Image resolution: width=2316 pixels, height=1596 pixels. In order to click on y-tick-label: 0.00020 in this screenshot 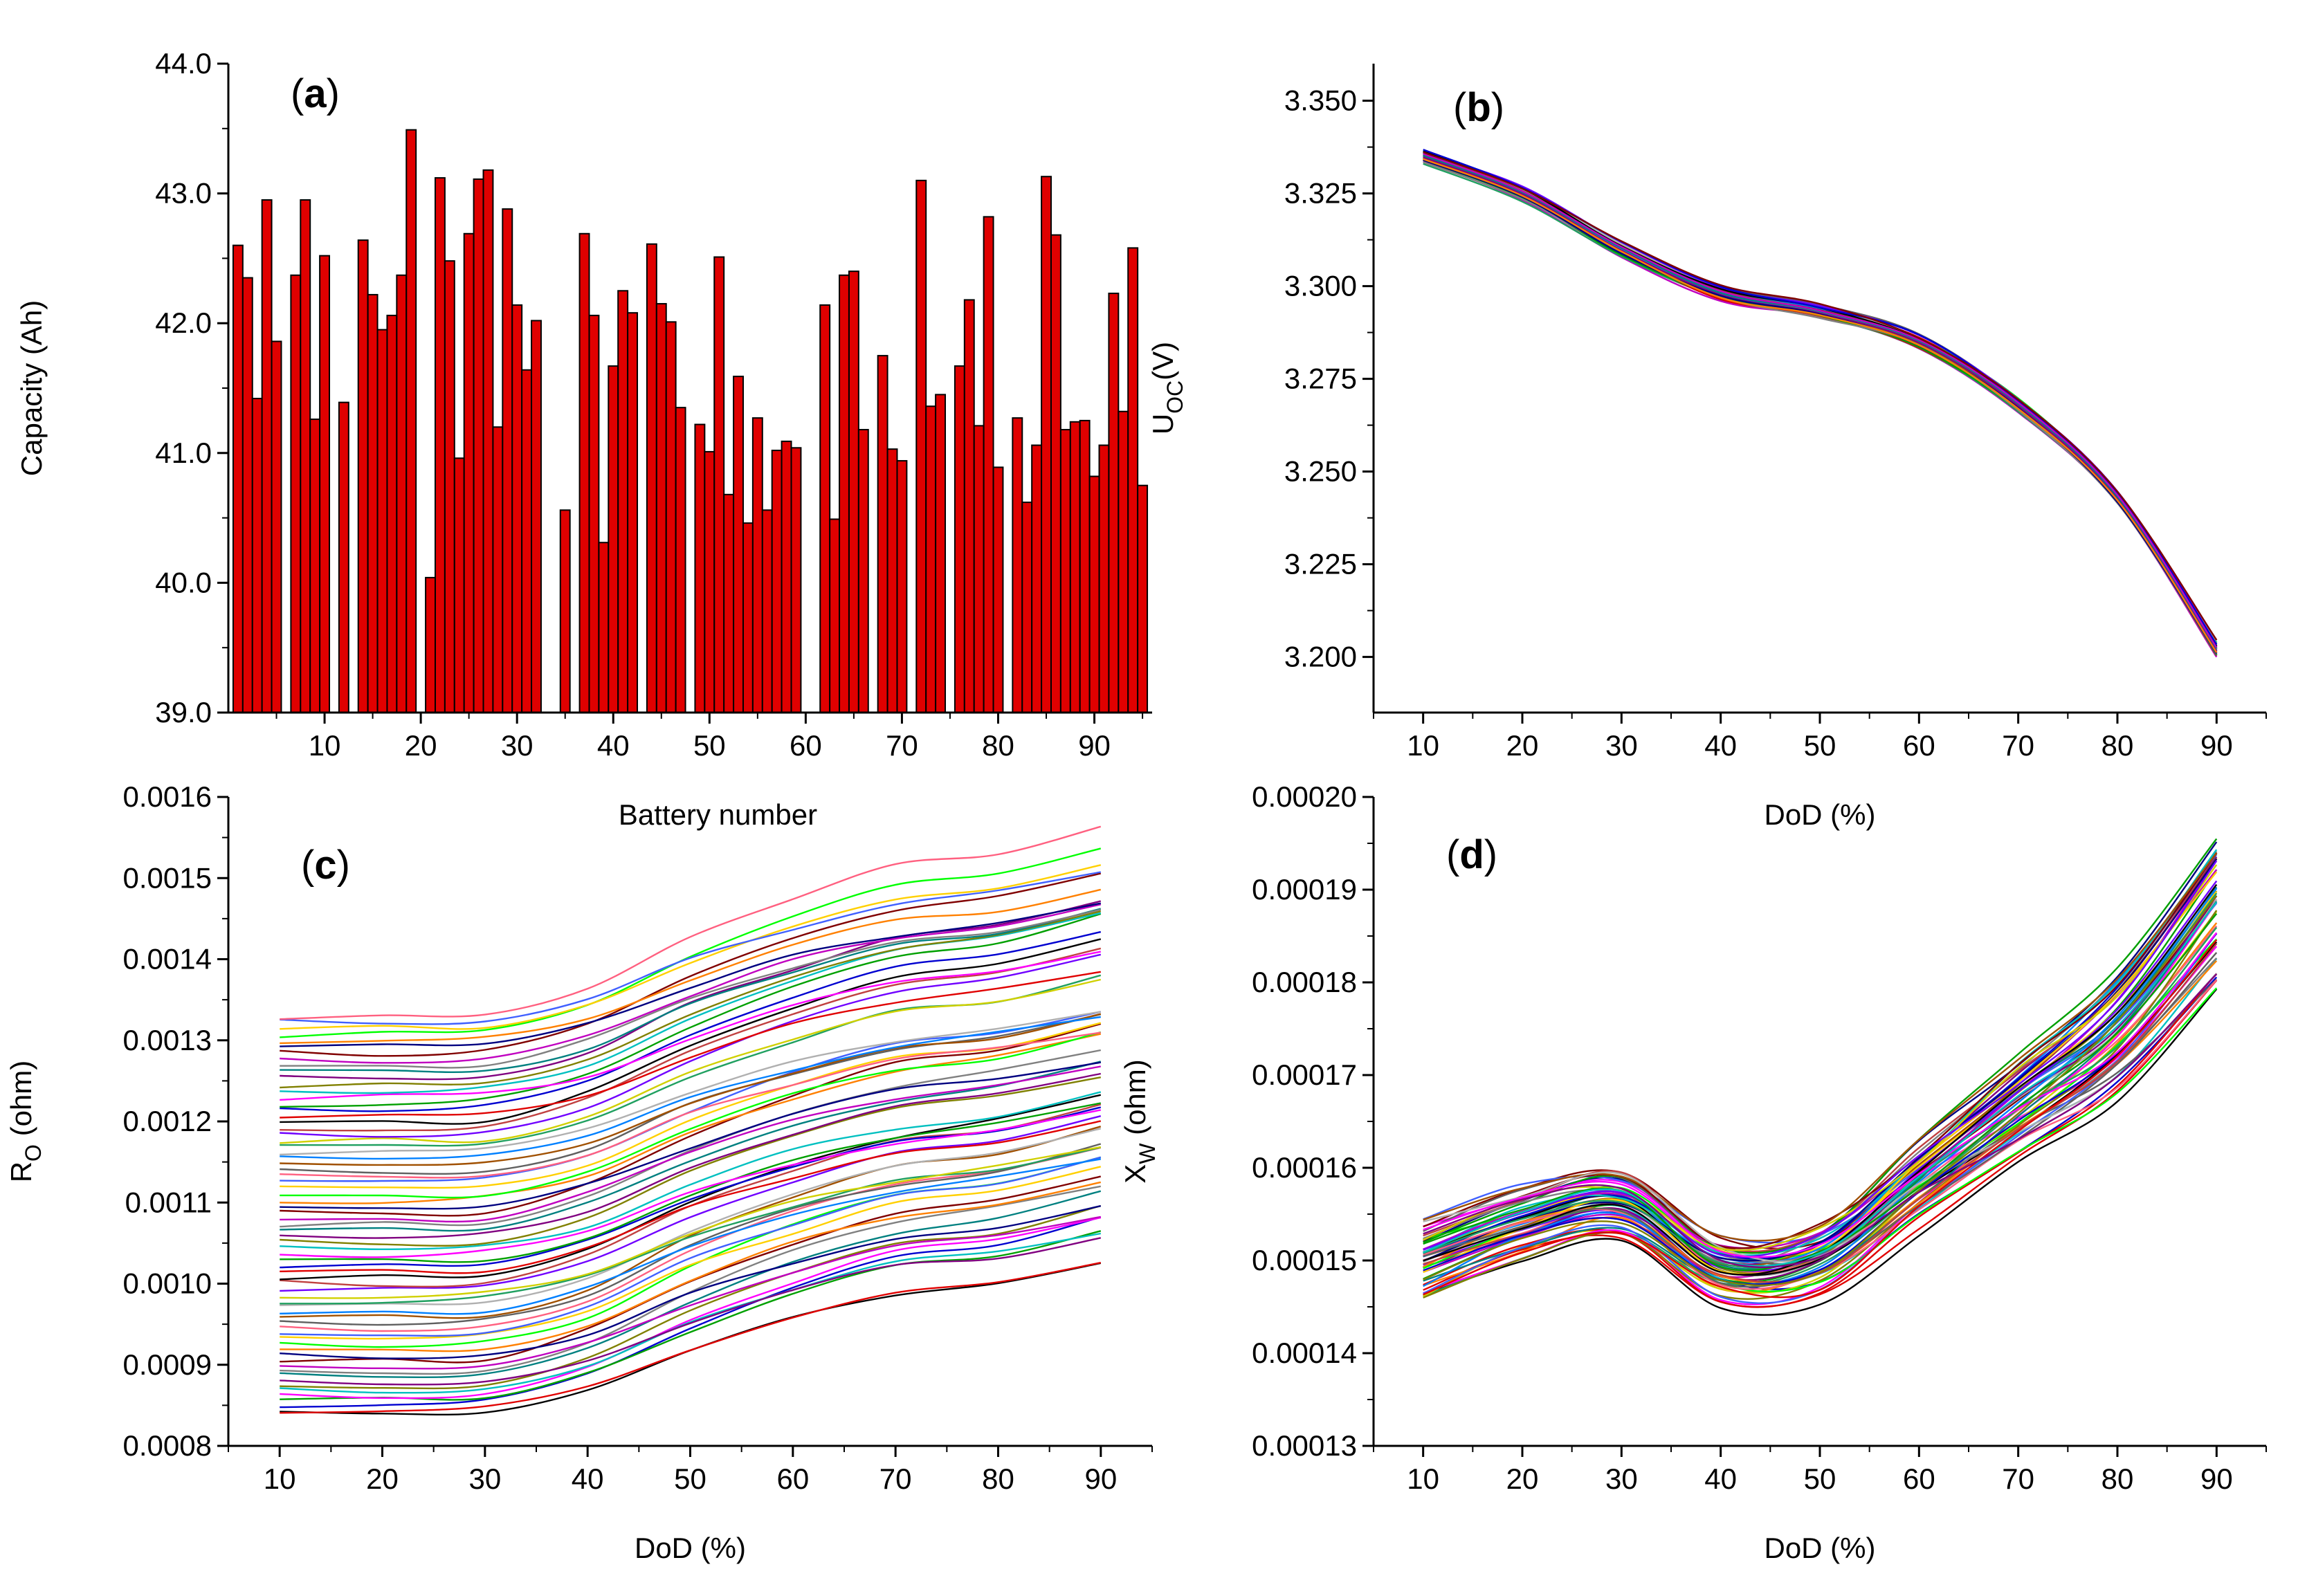, I will do `click(1304, 797)`.